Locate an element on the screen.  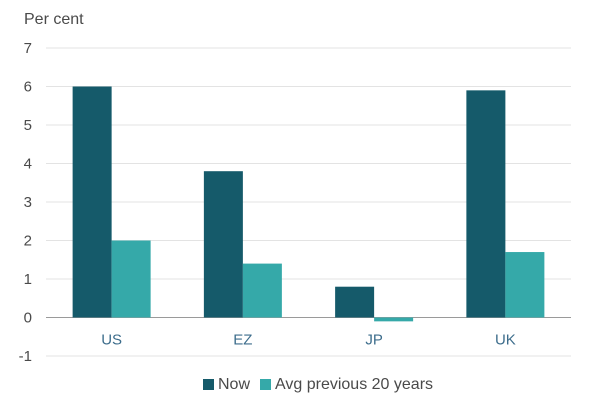
x-tick-label: JP is located at coordinates (374, 340).